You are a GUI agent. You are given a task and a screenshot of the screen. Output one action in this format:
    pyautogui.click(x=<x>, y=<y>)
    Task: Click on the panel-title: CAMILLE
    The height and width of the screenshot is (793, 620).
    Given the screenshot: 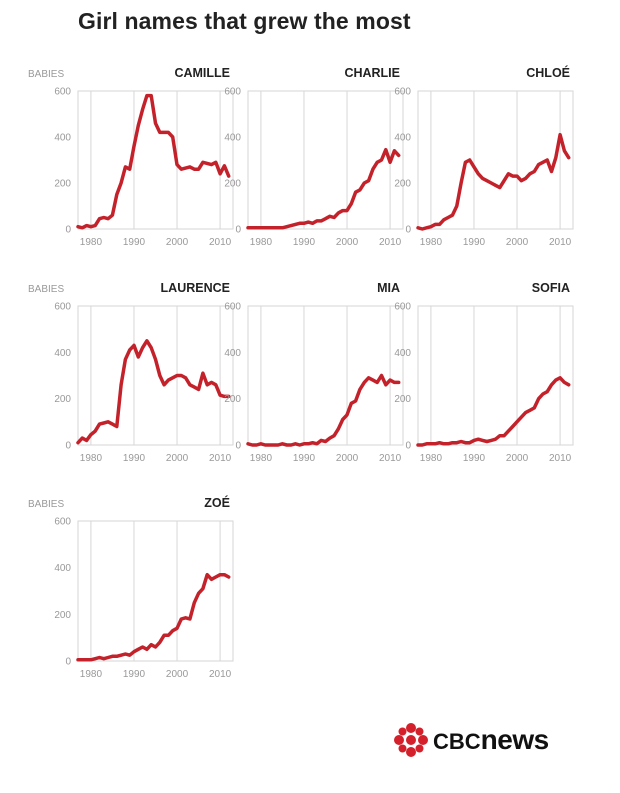 What is the action you would take?
    pyautogui.click(x=202, y=73)
    